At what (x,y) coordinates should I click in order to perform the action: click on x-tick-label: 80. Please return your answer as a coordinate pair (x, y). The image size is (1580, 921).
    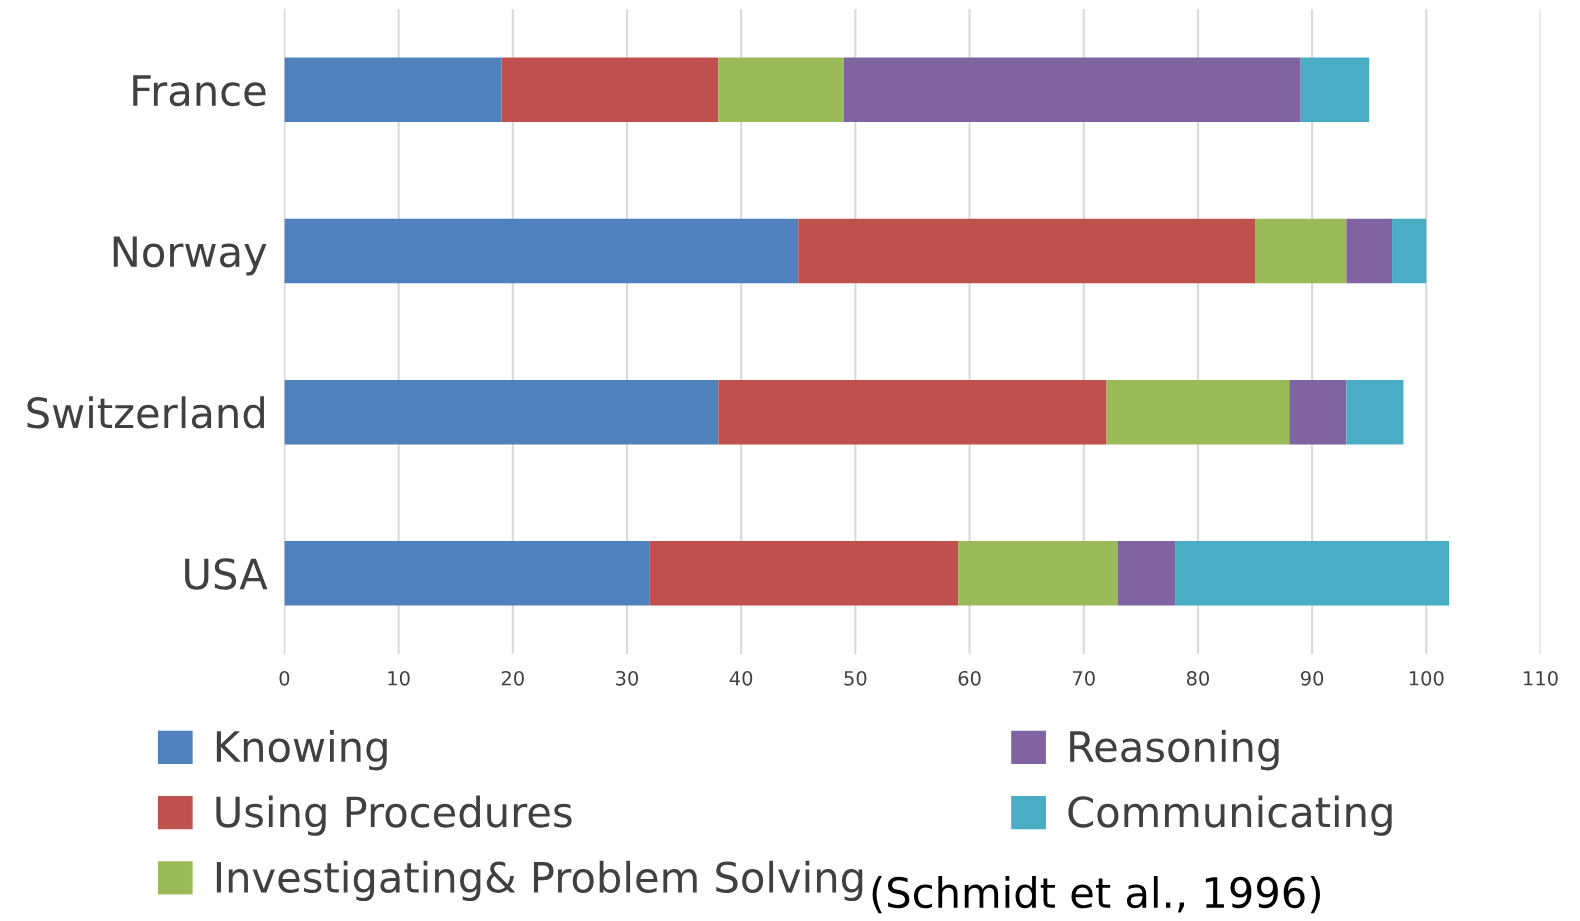
    Looking at the image, I should click on (1198, 678).